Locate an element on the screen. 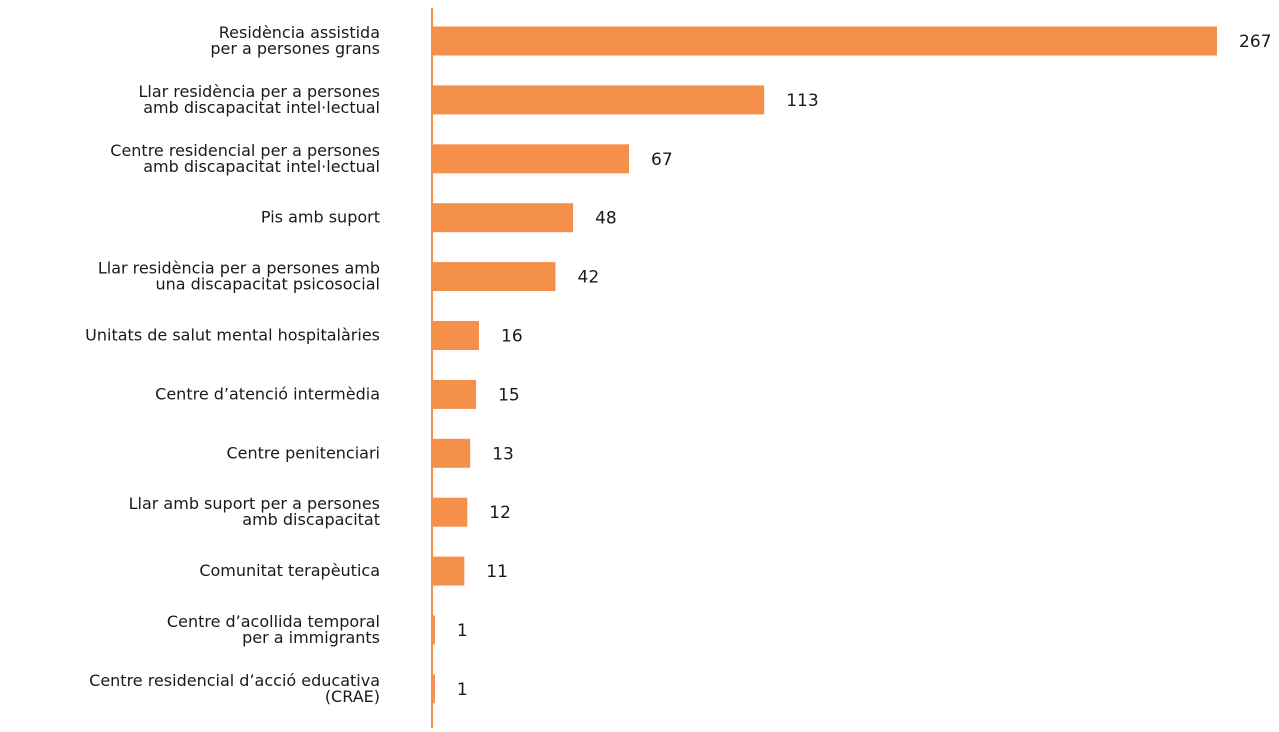  category-label-0-line-0: Residència assistida is located at coordinates (299, 32).